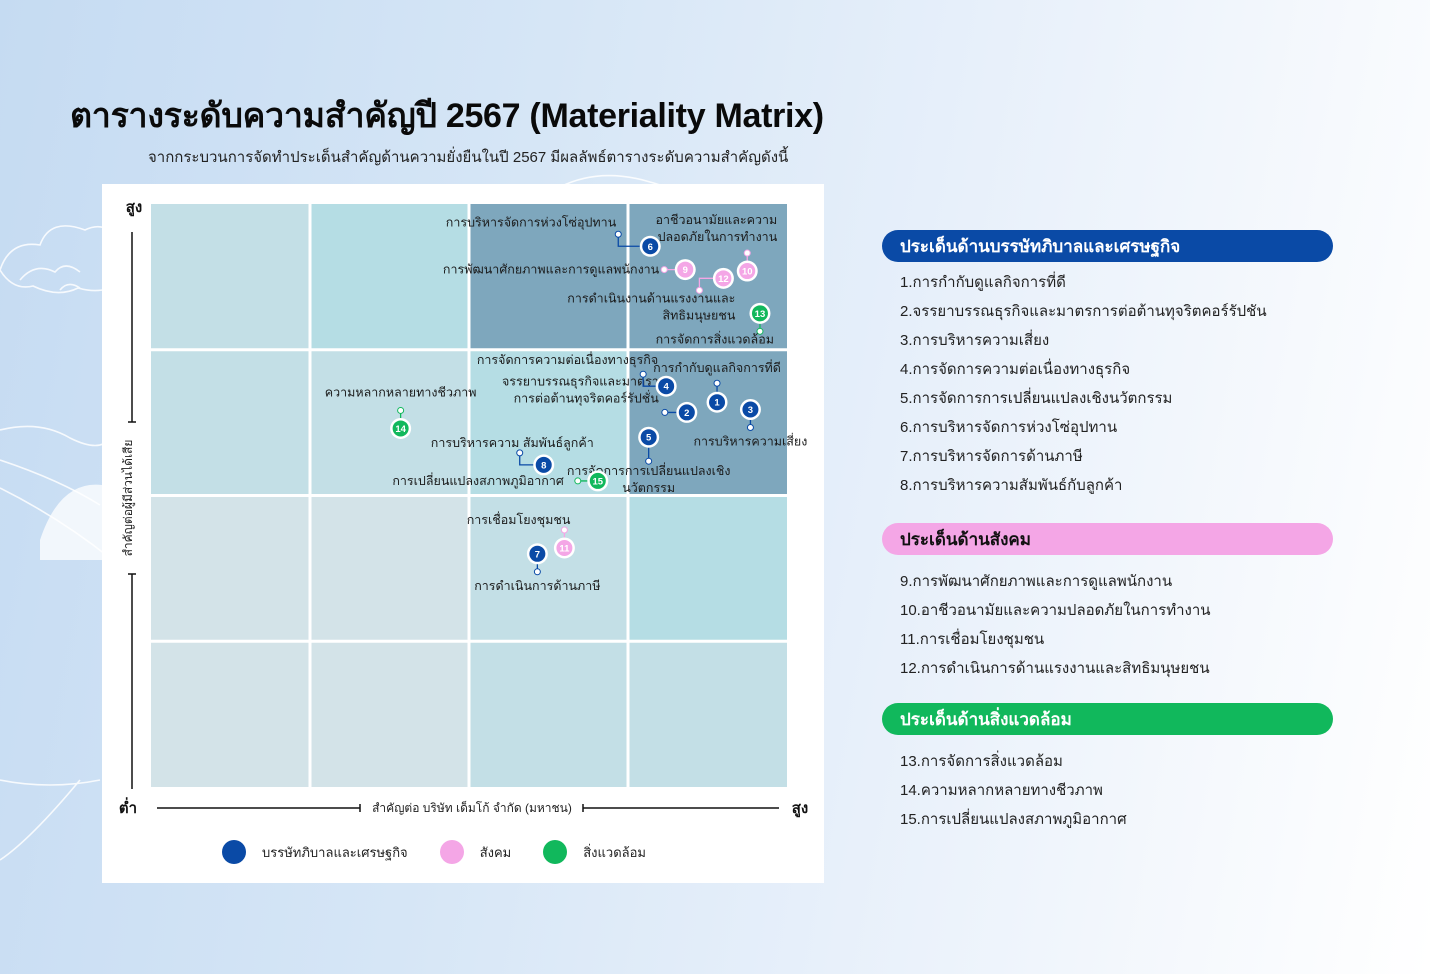 This screenshot has height=974, width=1430. I want to click on legend-environment-swatch-icon, so click(555, 852).